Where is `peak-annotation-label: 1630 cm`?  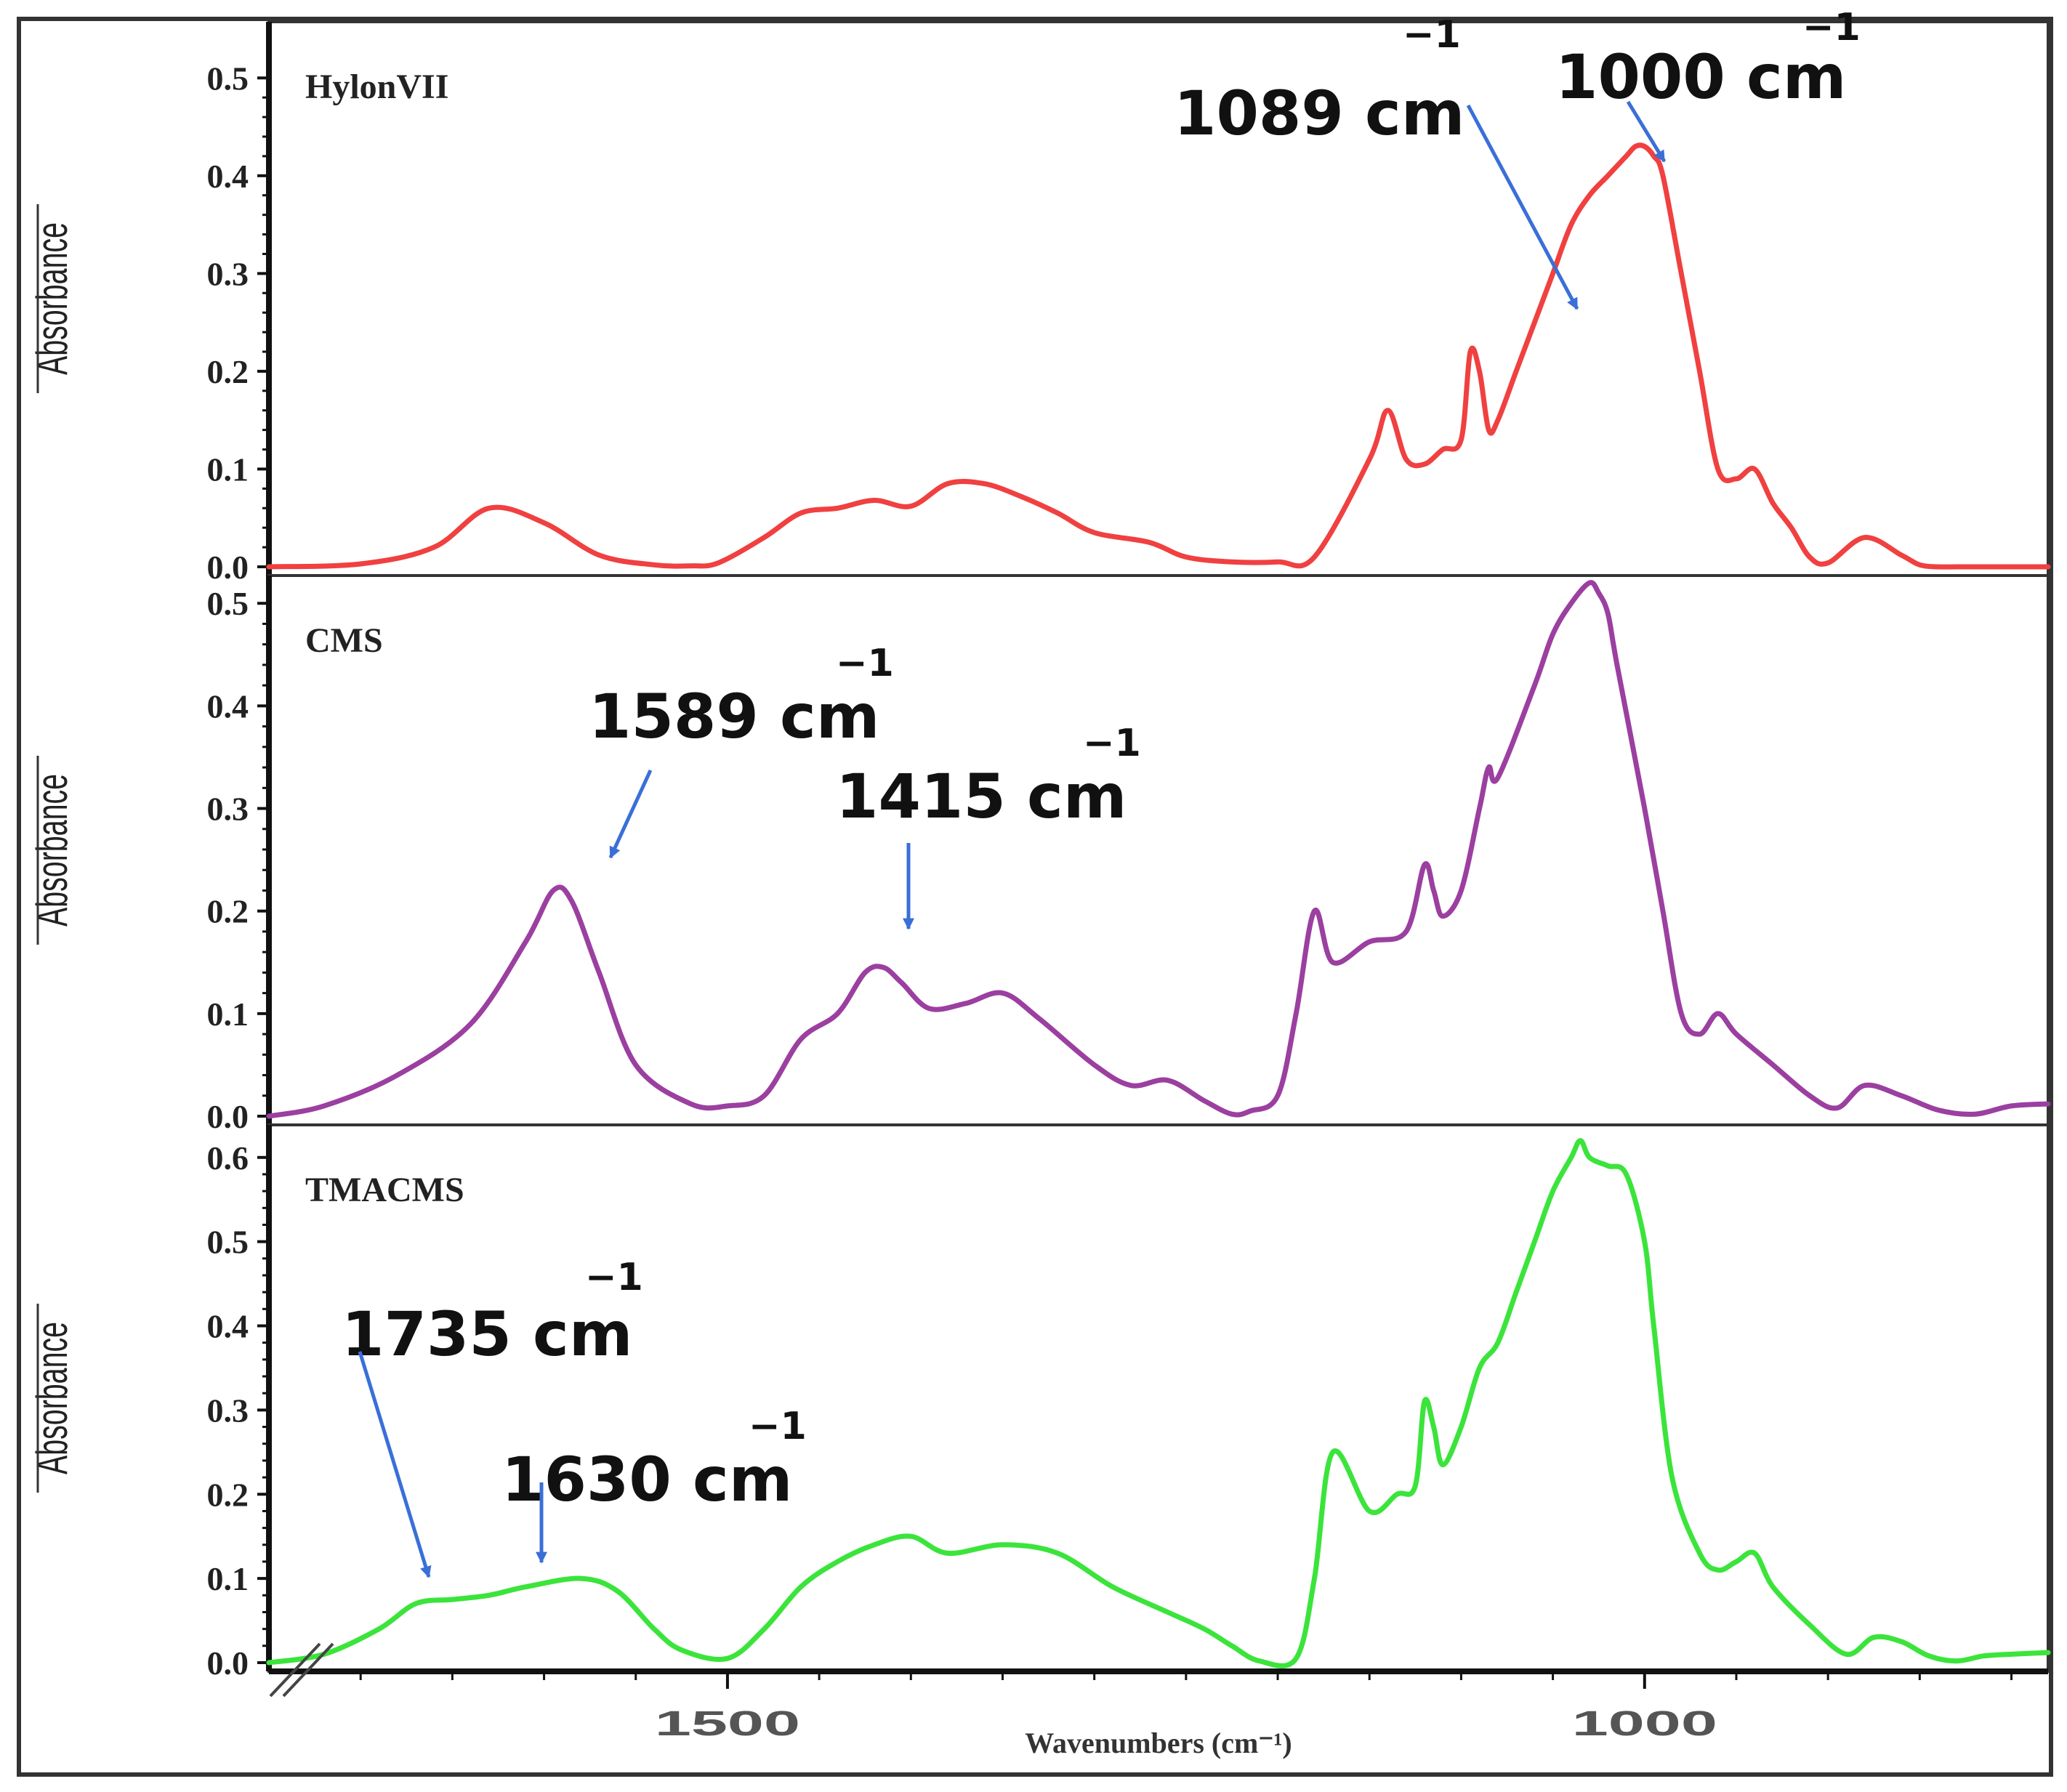 peak-annotation-label: 1630 cm is located at coordinates (646, 1479).